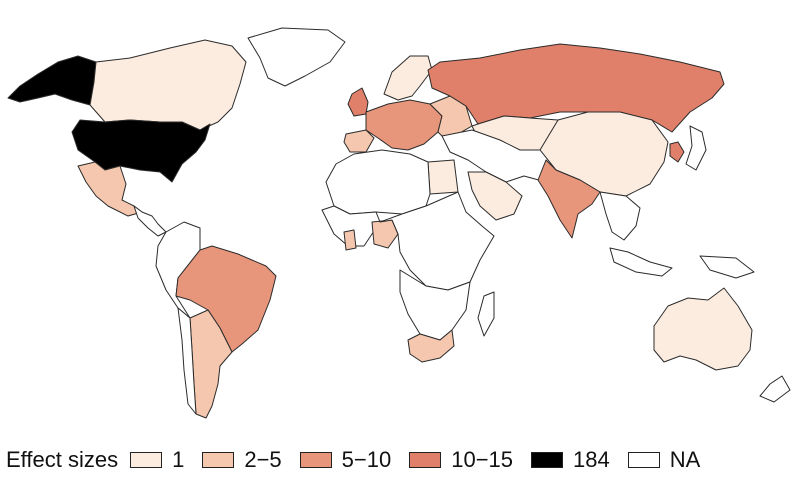  What do you see at coordinates (775, 389) in the screenshot?
I see `region-new-zealand` at bounding box center [775, 389].